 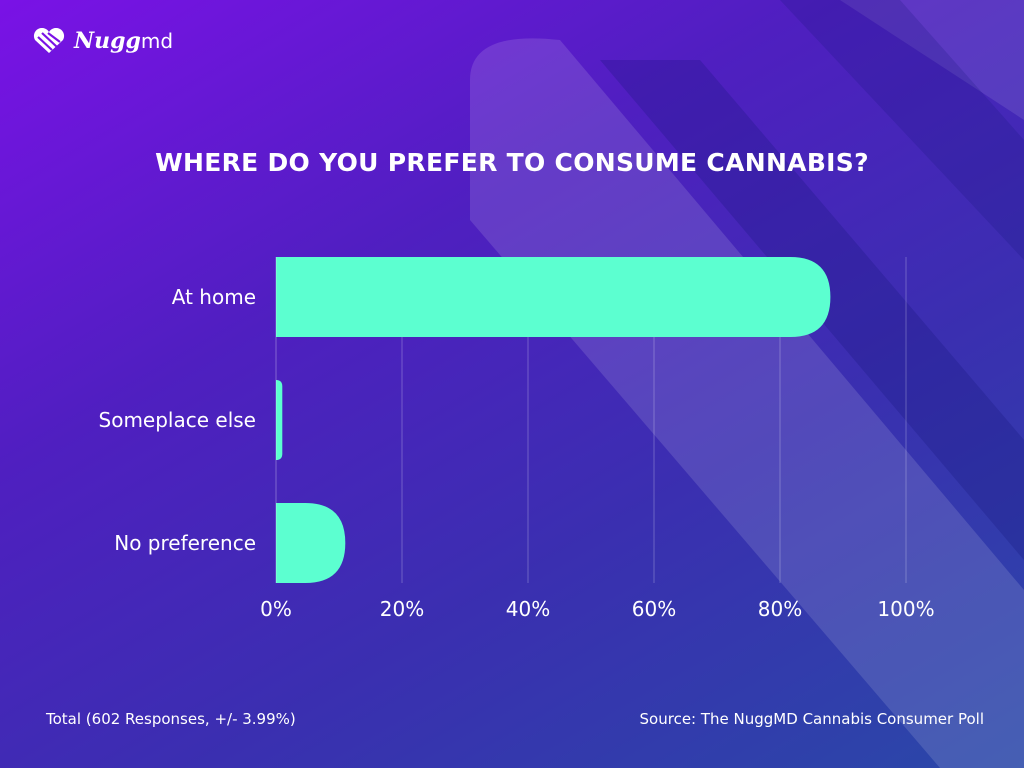 I want to click on x-tick-label: 80%, so click(x=780, y=609).